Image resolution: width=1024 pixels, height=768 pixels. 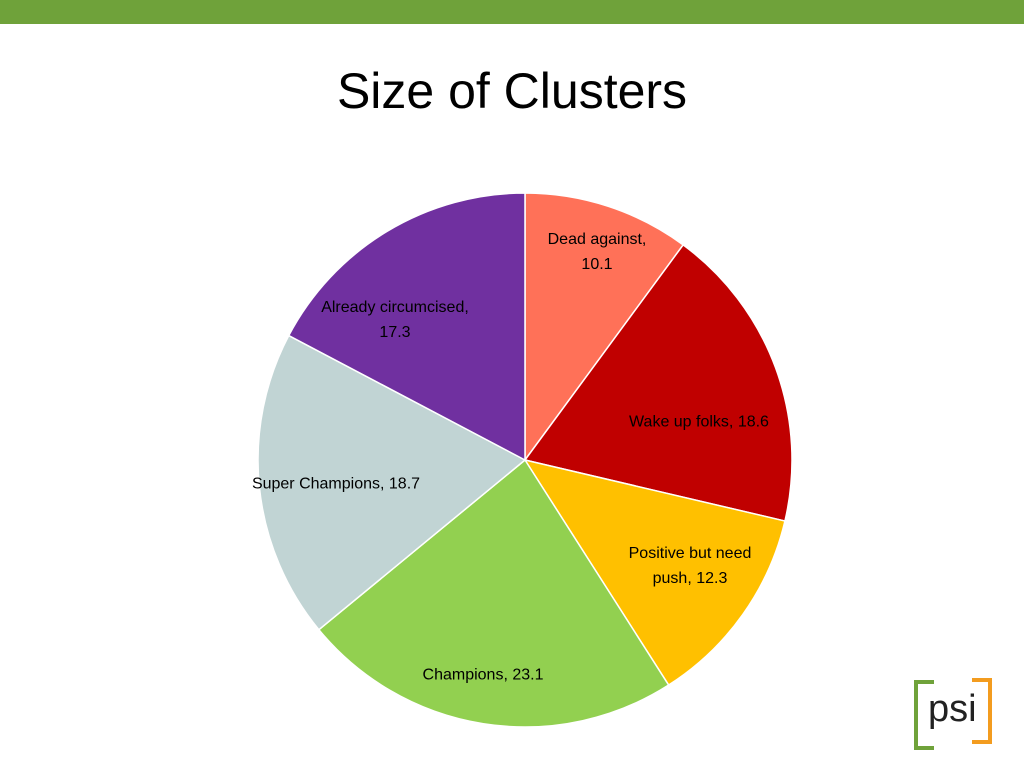 I want to click on logo: psi, so click(x=953, y=714).